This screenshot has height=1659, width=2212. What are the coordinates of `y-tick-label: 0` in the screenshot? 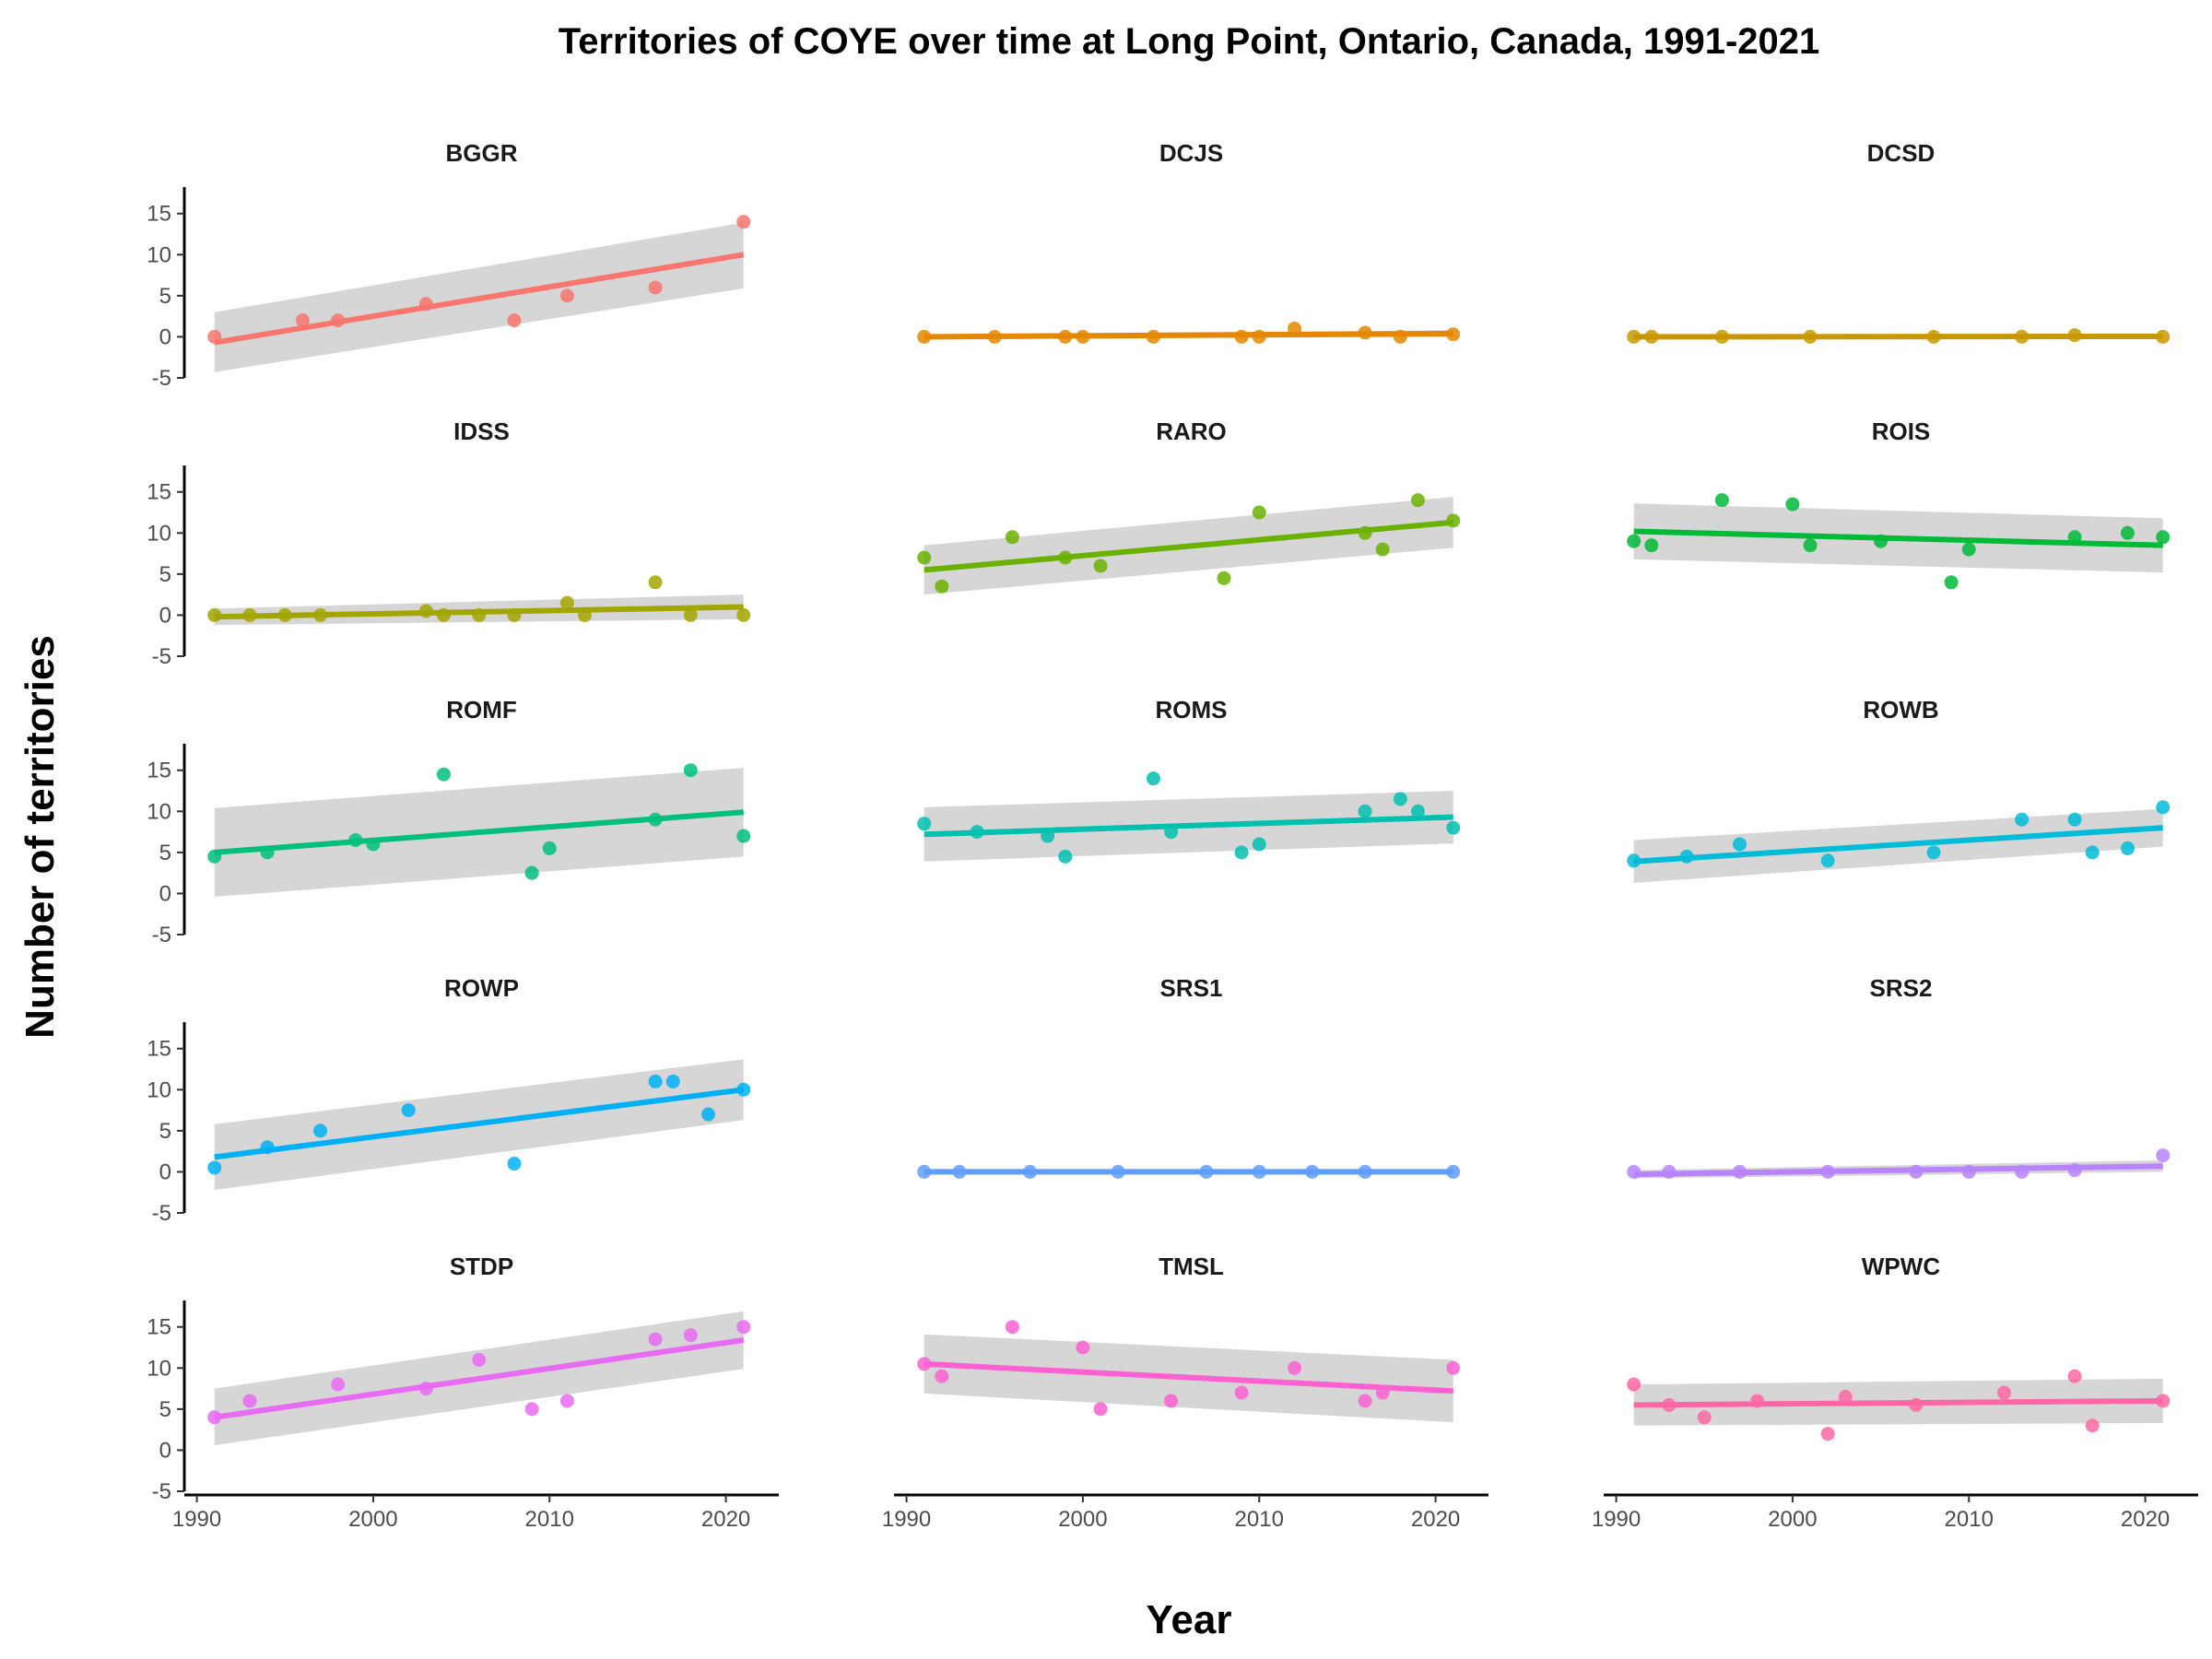 It's located at (165, 1171).